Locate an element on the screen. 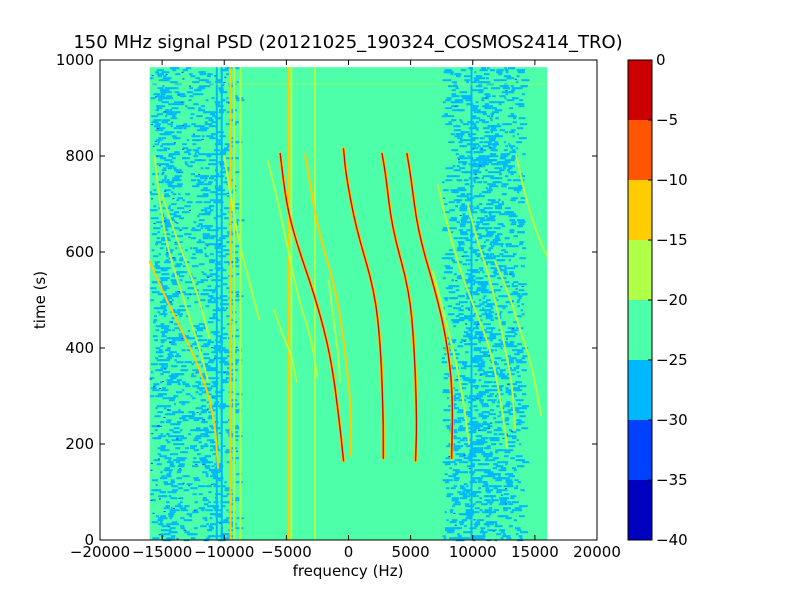 Image resolution: width=800 pixels, height=600 pixels. doppler-trace is located at coordinates (532, 206).